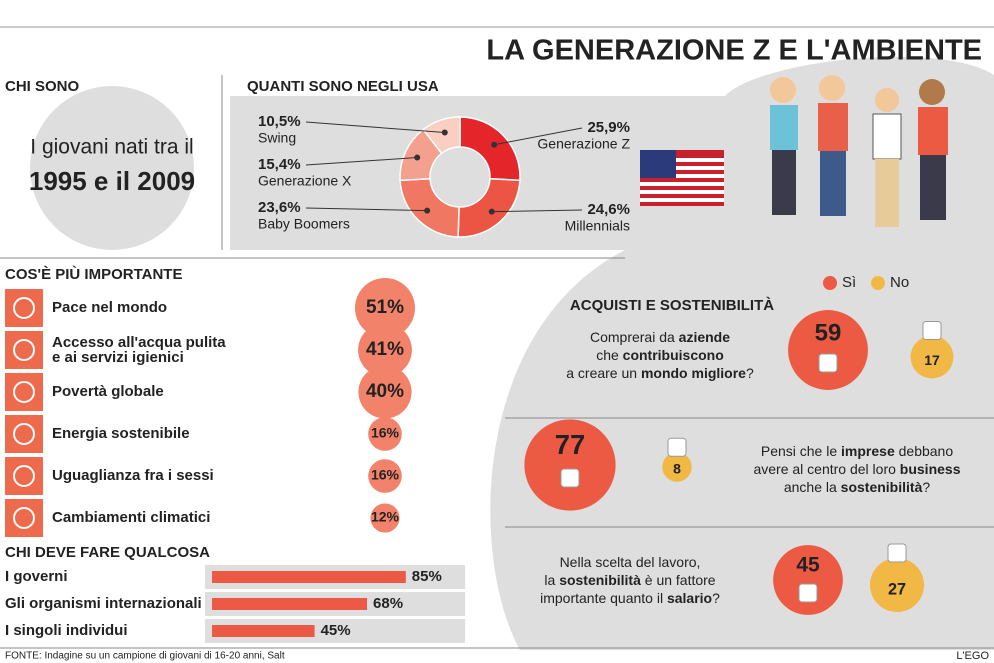 This screenshot has width=994, height=663. Describe the element at coordinates (336, 630) in the screenshot. I see `value-label: 45%` at that location.